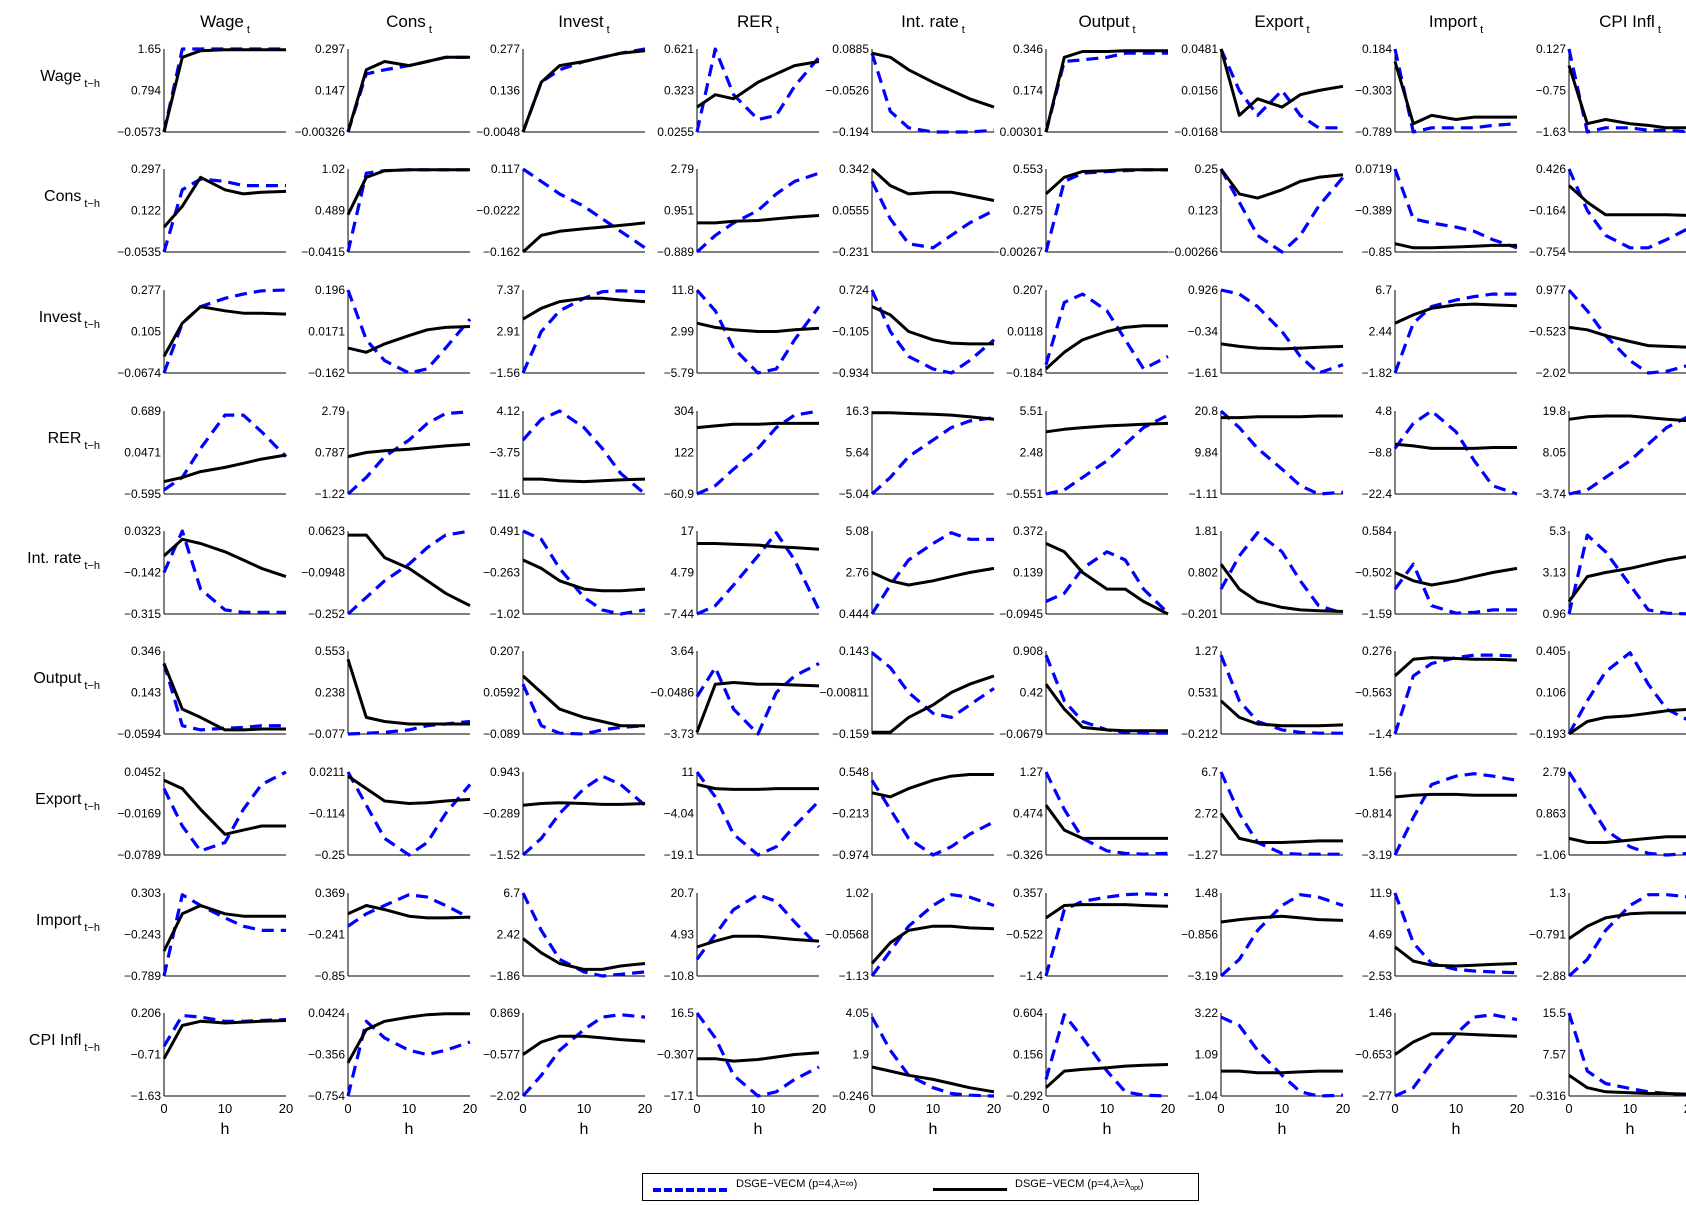 This screenshot has height=1205, width=1686. What do you see at coordinates (326, 332) in the screenshot?
I see `y-tick-label-invest-cons-1: 0.0171` at bounding box center [326, 332].